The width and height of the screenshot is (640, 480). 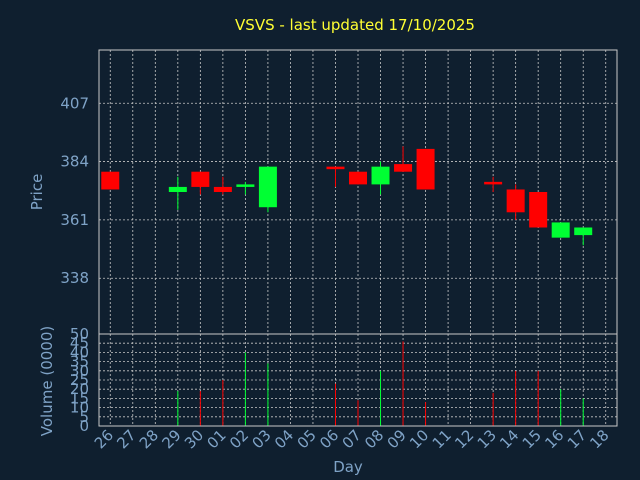 What do you see at coordinates (79, 334) in the screenshot?
I see `volume-tick-label: 50` at bounding box center [79, 334].